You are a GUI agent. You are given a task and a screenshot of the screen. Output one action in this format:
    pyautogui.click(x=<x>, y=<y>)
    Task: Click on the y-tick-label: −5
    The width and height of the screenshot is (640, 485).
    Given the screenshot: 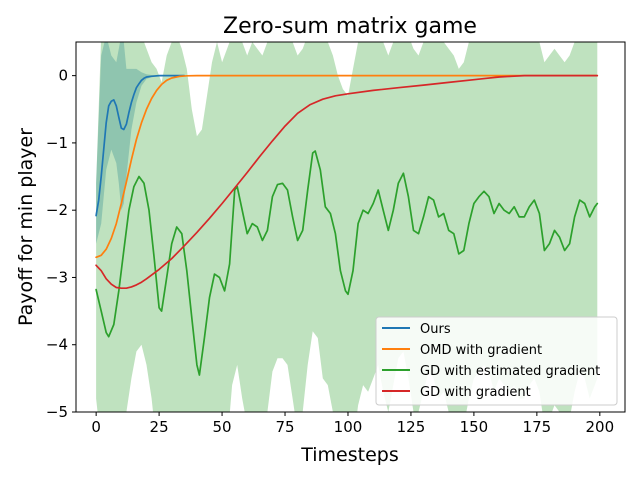 What is the action you would take?
    pyautogui.click(x=57, y=412)
    